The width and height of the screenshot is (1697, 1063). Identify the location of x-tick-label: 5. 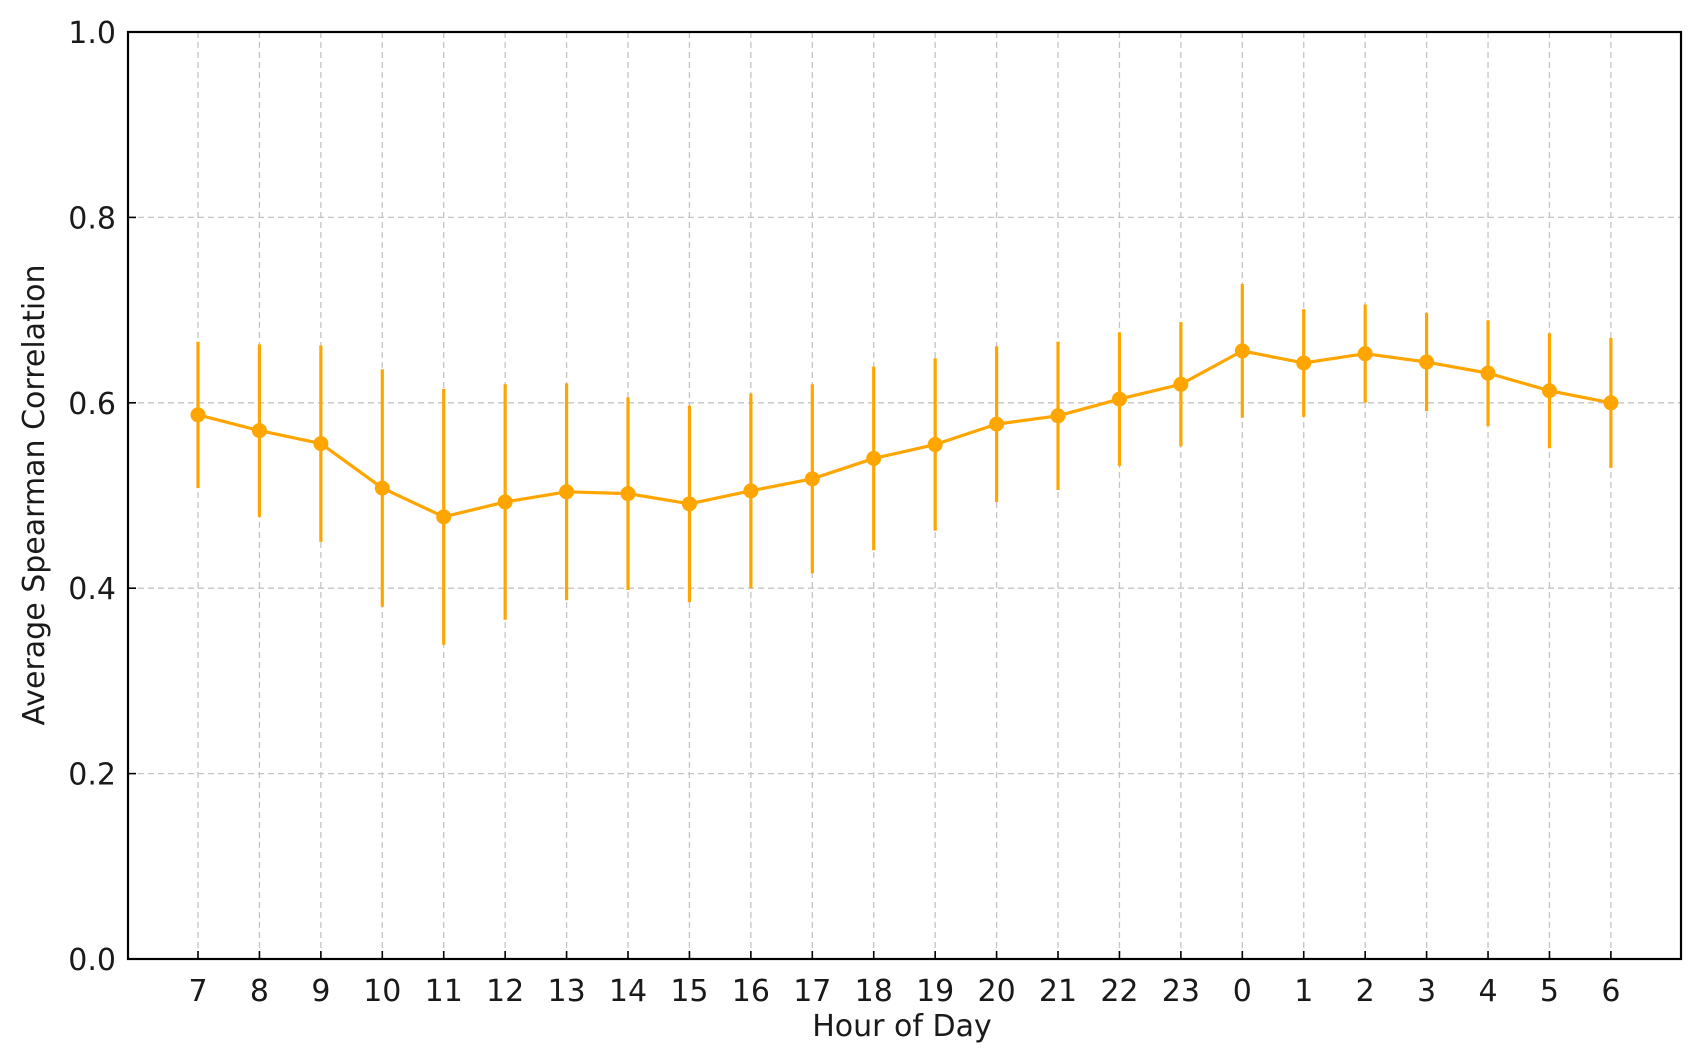
(1549, 991).